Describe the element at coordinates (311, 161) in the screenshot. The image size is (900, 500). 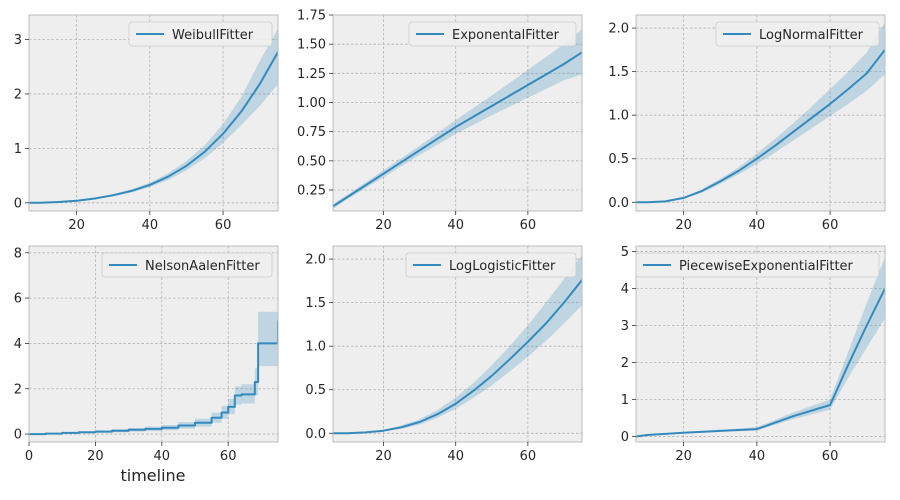
I see `y-tick-label: 0.50` at that location.